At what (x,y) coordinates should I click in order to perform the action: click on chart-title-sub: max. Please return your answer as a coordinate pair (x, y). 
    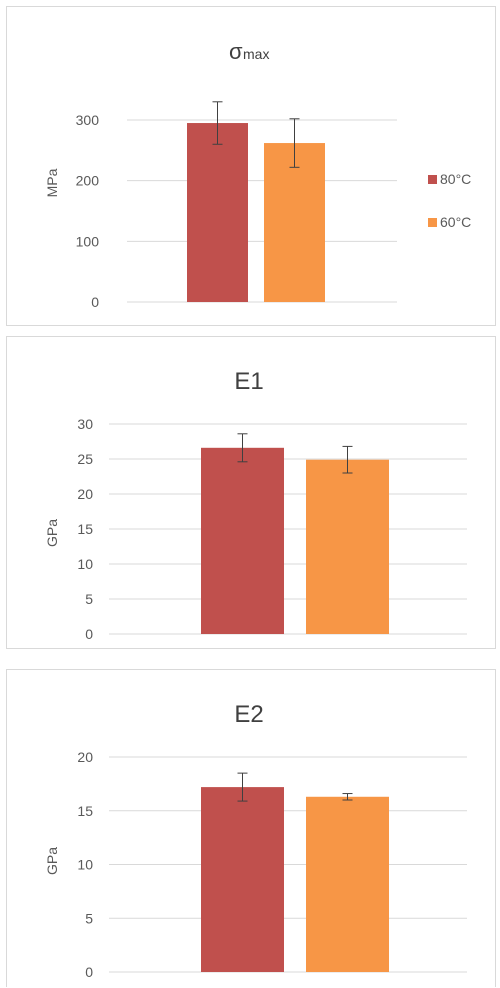
    Looking at the image, I should click on (256, 54).